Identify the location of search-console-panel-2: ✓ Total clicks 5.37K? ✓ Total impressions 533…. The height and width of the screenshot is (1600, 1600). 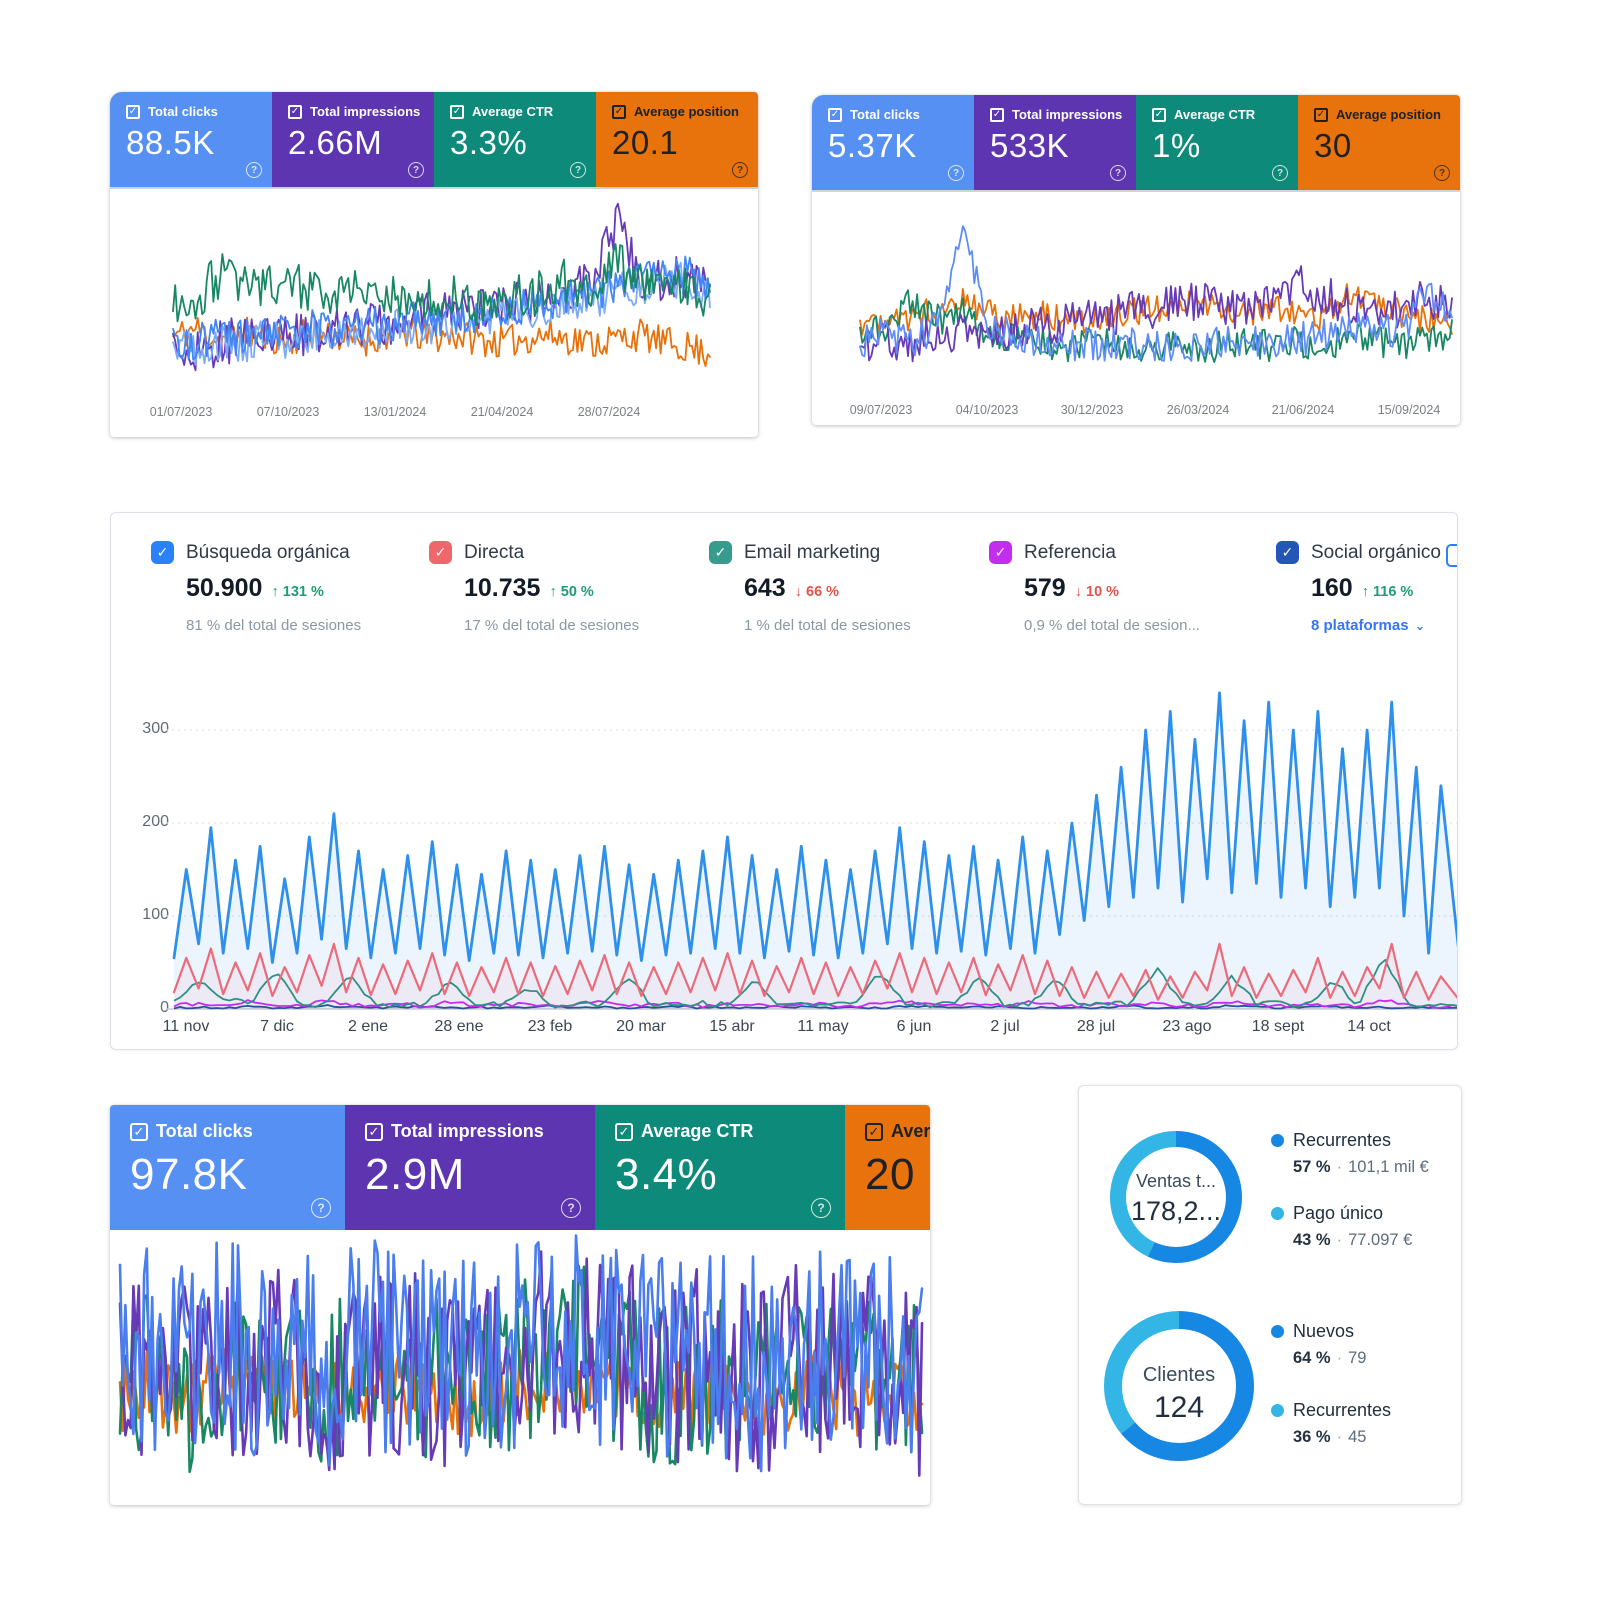
(1136, 260).